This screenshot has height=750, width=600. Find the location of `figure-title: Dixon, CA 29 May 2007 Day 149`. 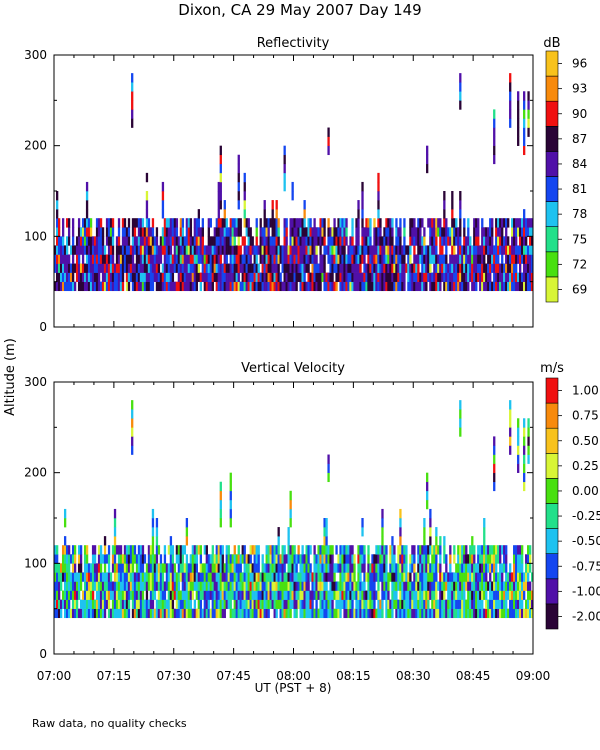

figure-title: Dixon, CA 29 May 2007 Day 149 is located at coordinates (299, 10).